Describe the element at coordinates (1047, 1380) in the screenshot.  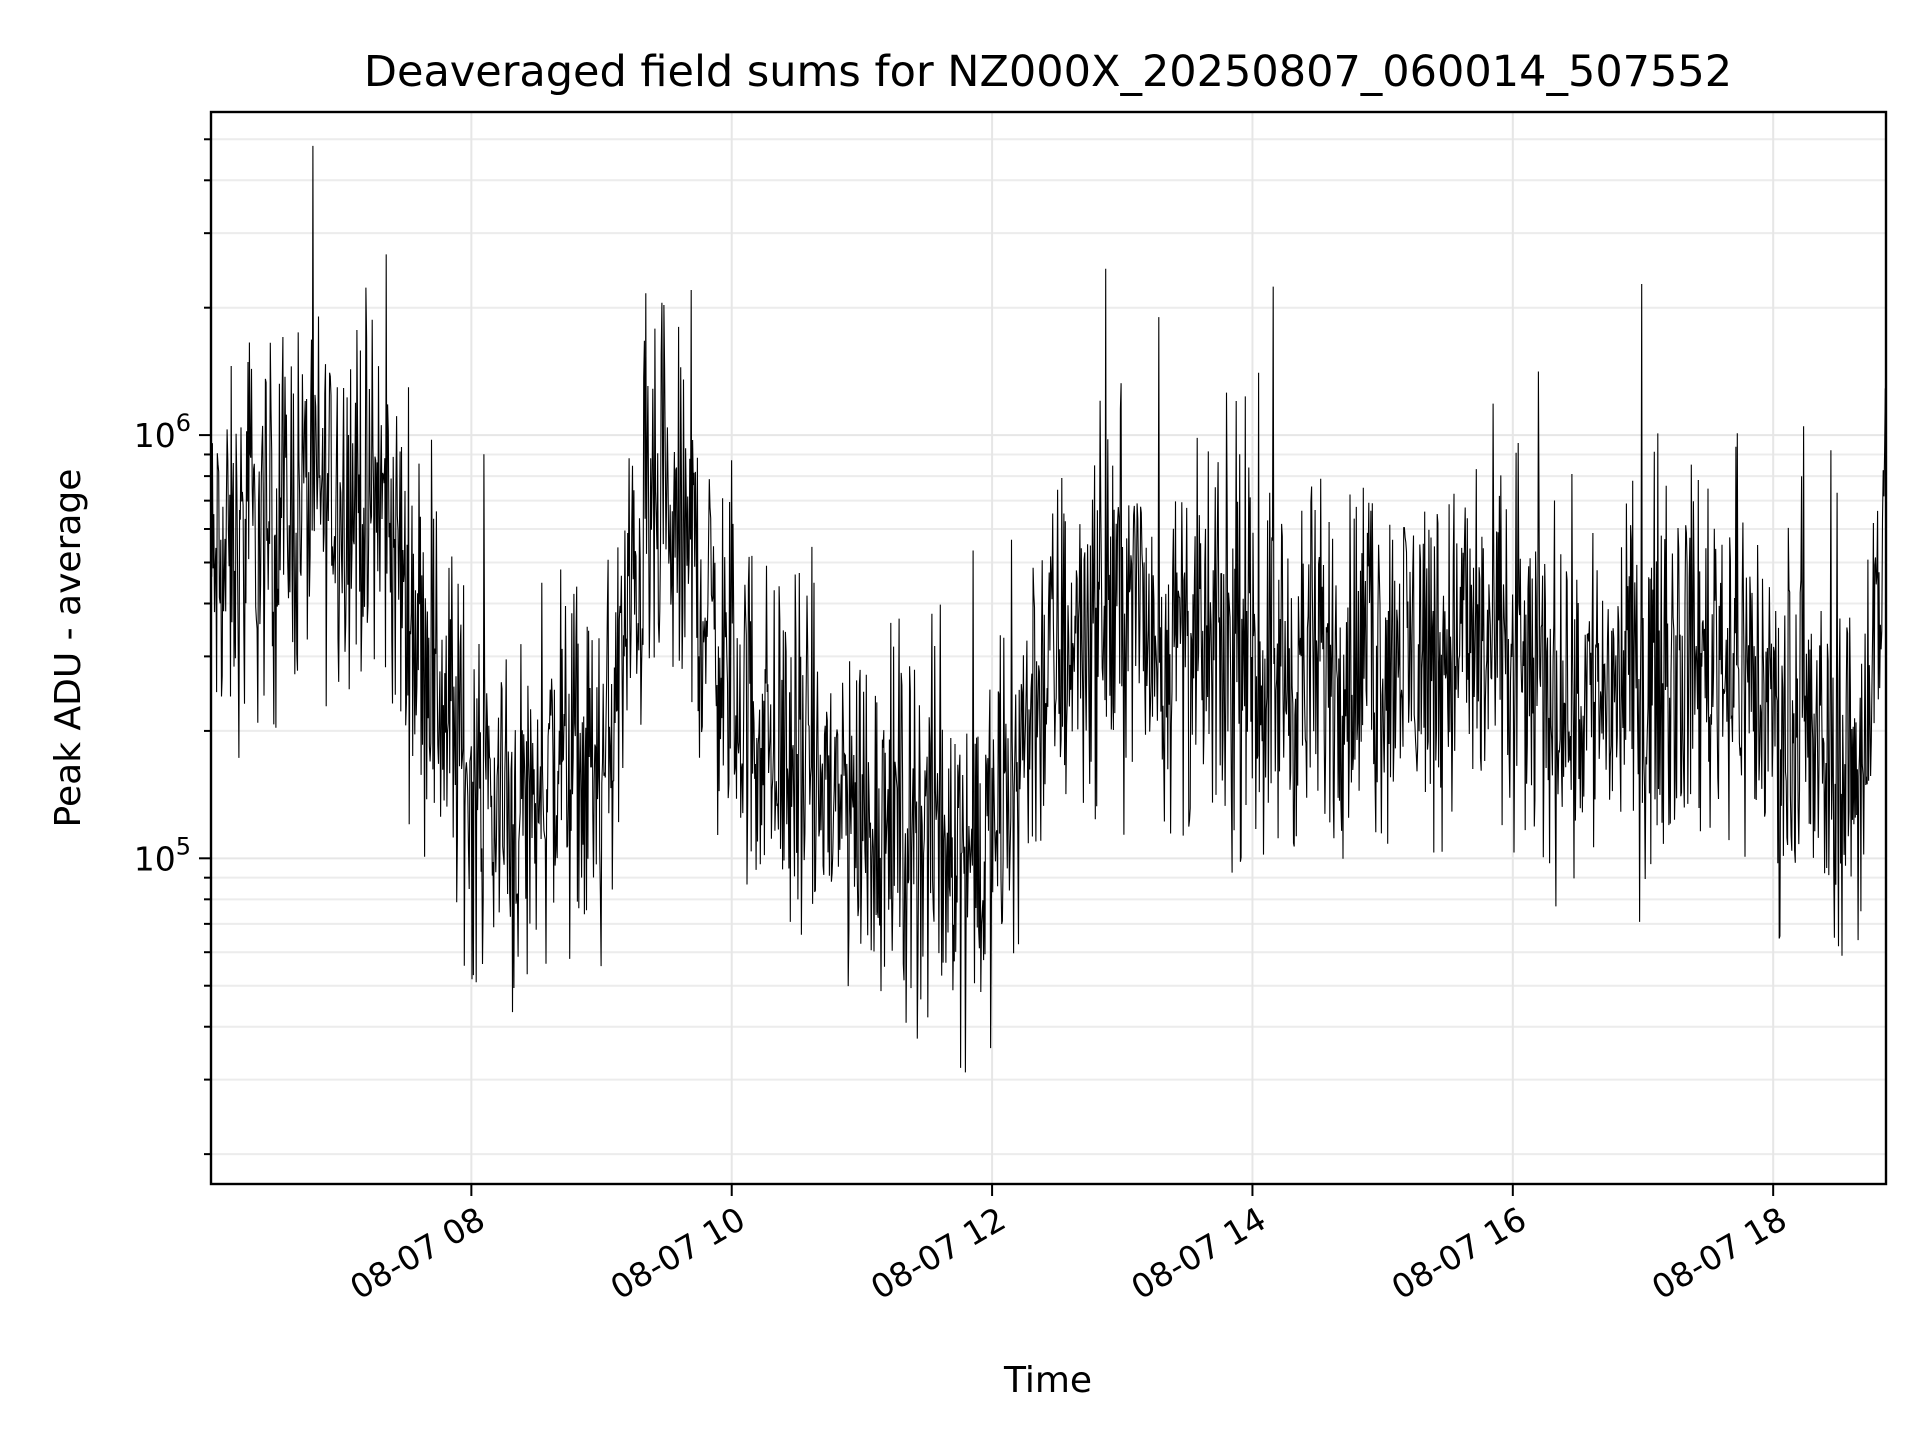
I see `x-axis-label: Time` at that location.